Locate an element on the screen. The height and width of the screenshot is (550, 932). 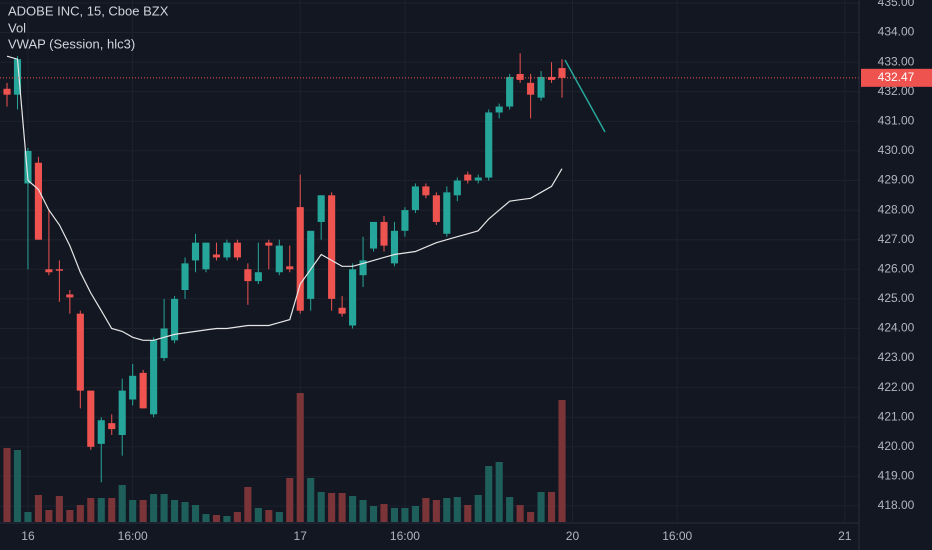
y-tick-label: 435.00 is located at coordinates (896, 4).